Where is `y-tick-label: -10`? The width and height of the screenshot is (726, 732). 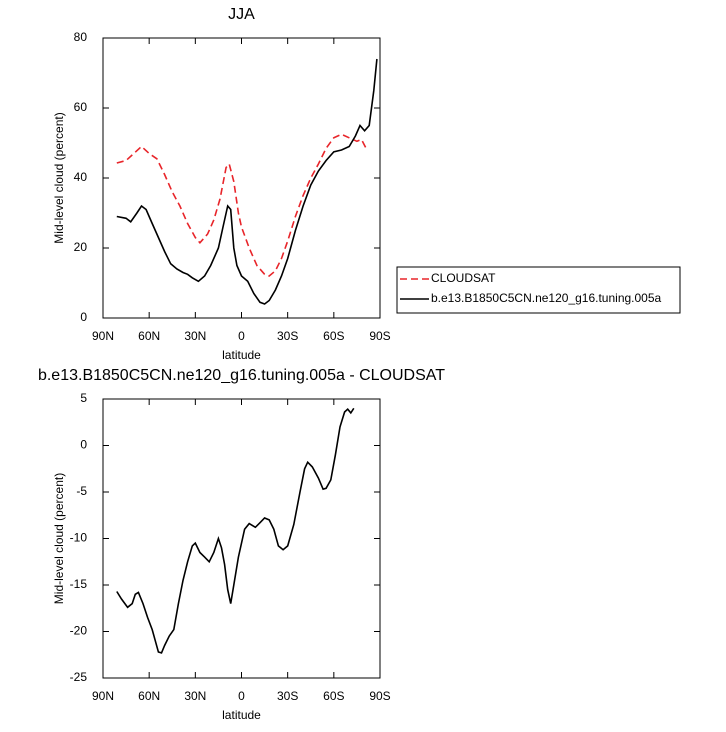 y-tick-label: -10 is located at coordinates (79, 538).